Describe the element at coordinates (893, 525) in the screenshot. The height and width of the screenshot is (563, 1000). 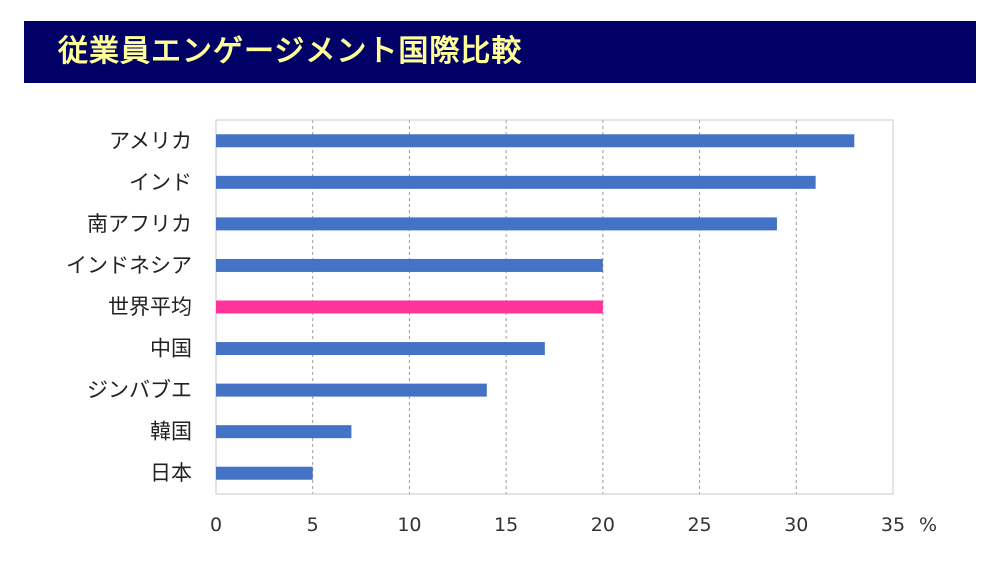
I see `x-tick-label: 35` at that location.